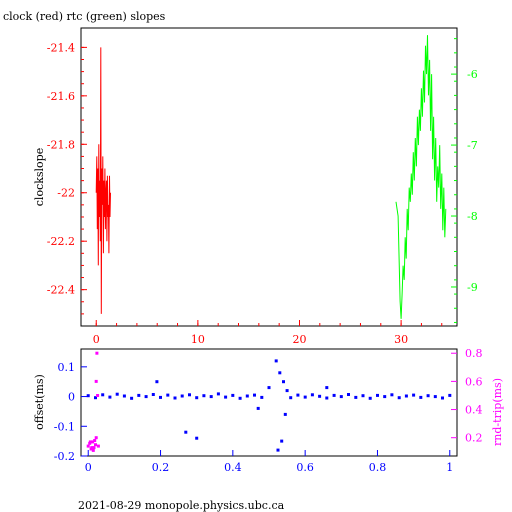 The width and height of the screenshot is (512, 512). Describe the element at coordinates (233, 467) in the screenshot. I see `bottom-x-tick-label: 0.4` at that location.